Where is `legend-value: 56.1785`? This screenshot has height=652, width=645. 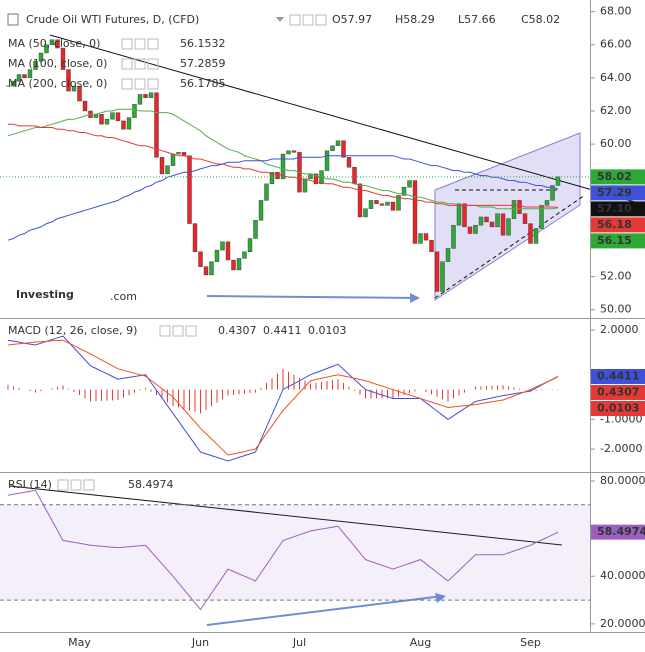
legend-value: 56.1785 is located at coordinates (203, 83).